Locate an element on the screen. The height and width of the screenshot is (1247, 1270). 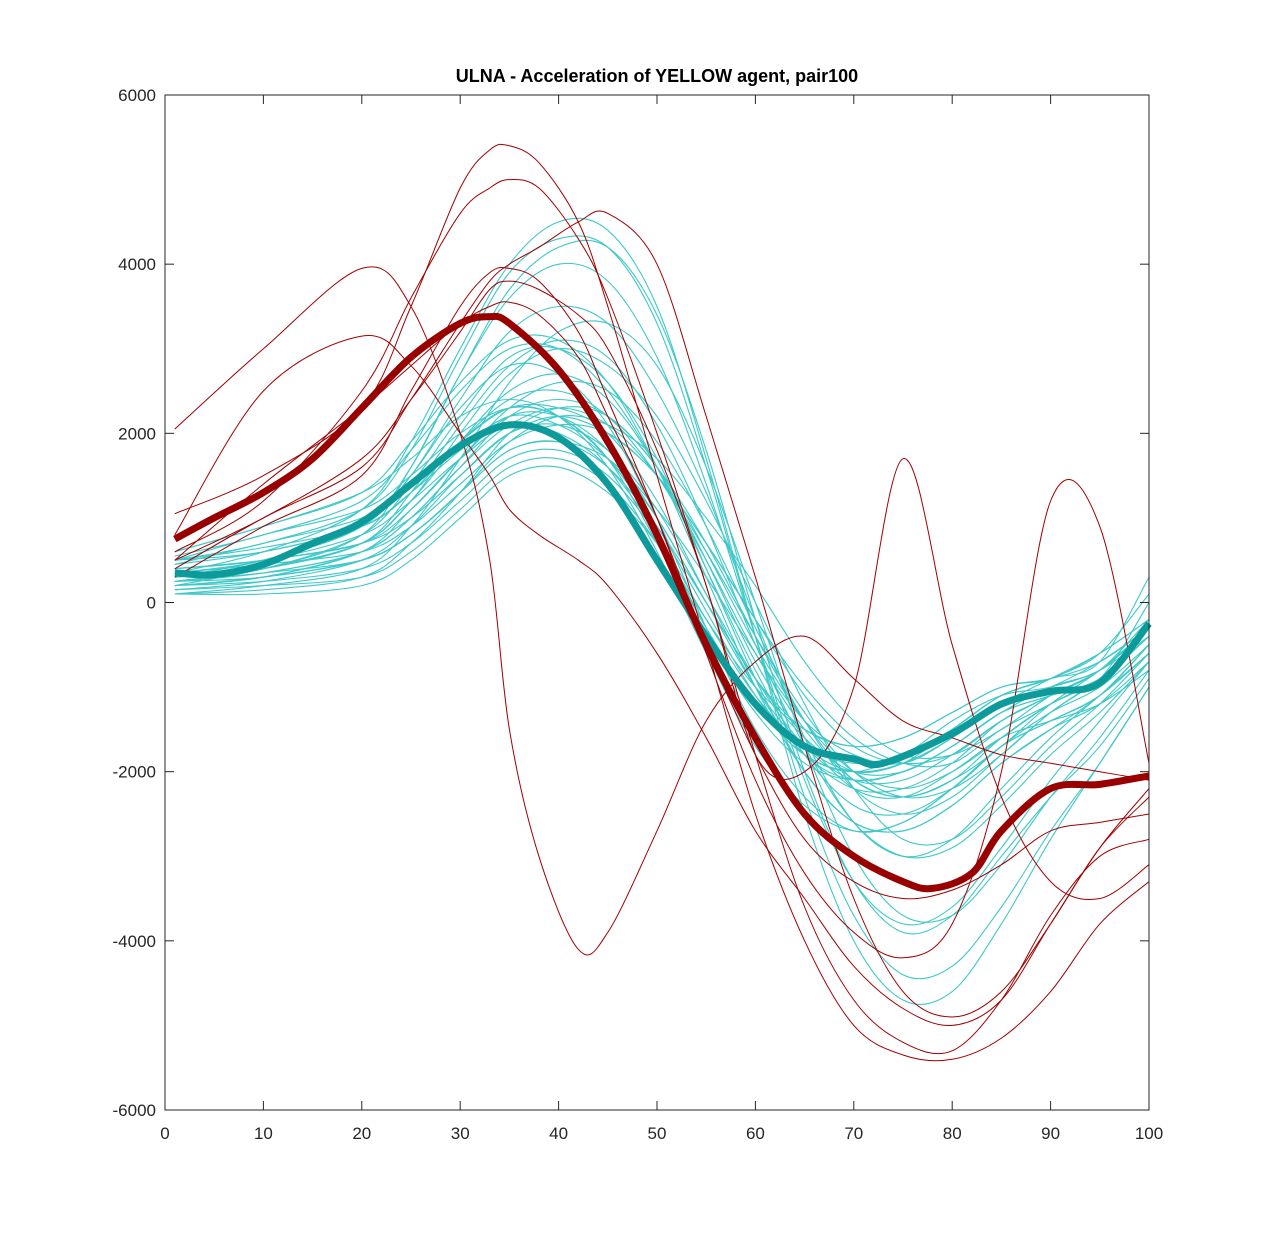
x-tick-label: 40 is located at coordinates (558, 1133).